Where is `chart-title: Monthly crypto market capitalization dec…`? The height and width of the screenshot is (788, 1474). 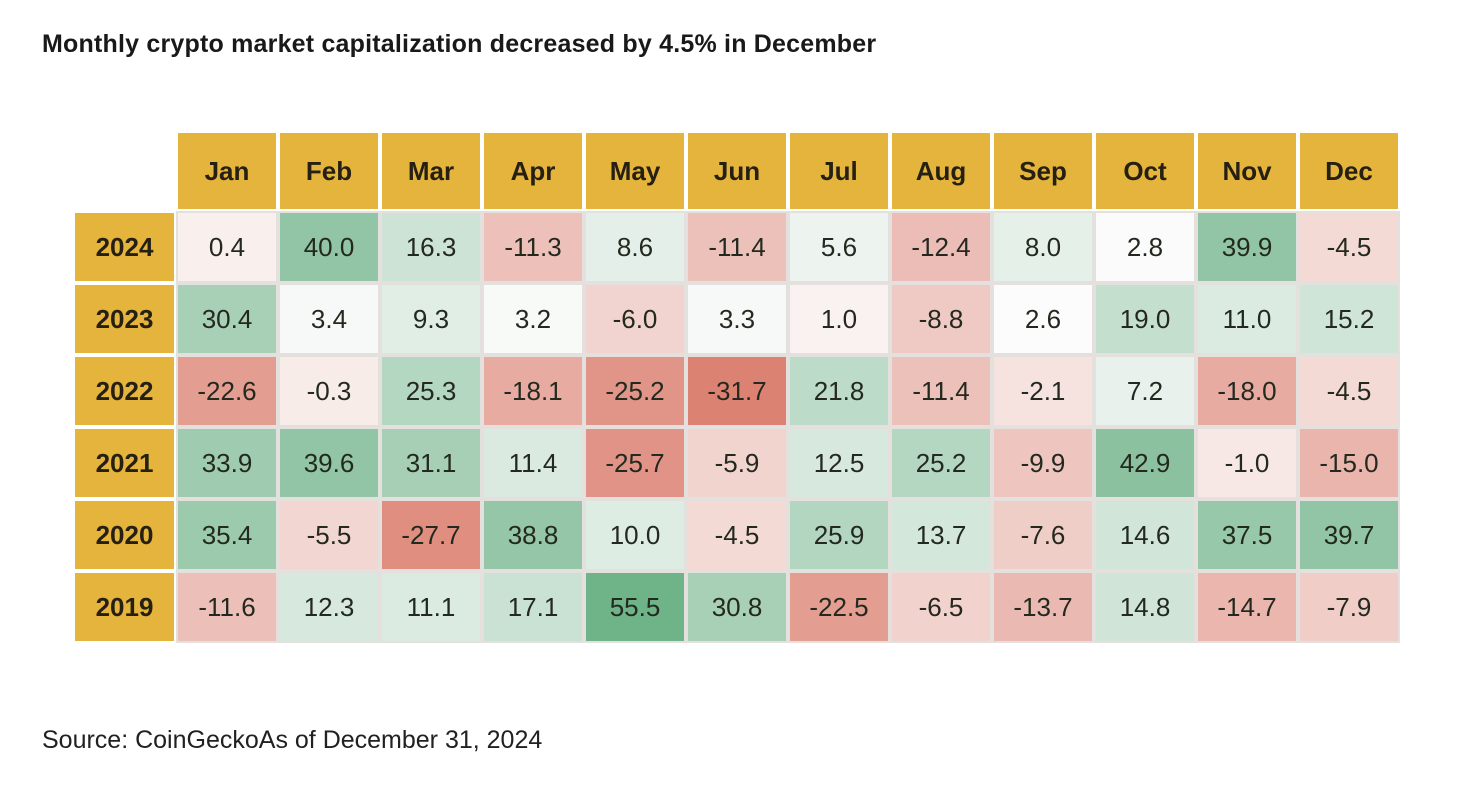
chart-title: Monthly crypto market capitalization dec… is located at coordinates (459, 44).